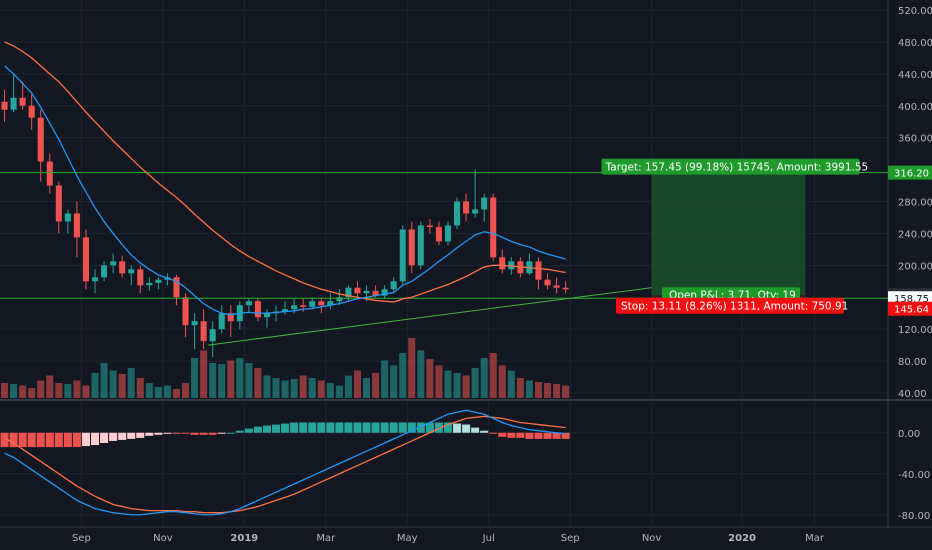  I want to click on stop-annotation-text: Stop: 13.11 (8.26%) 1311, Amount: 750.91, so click(734, 307).